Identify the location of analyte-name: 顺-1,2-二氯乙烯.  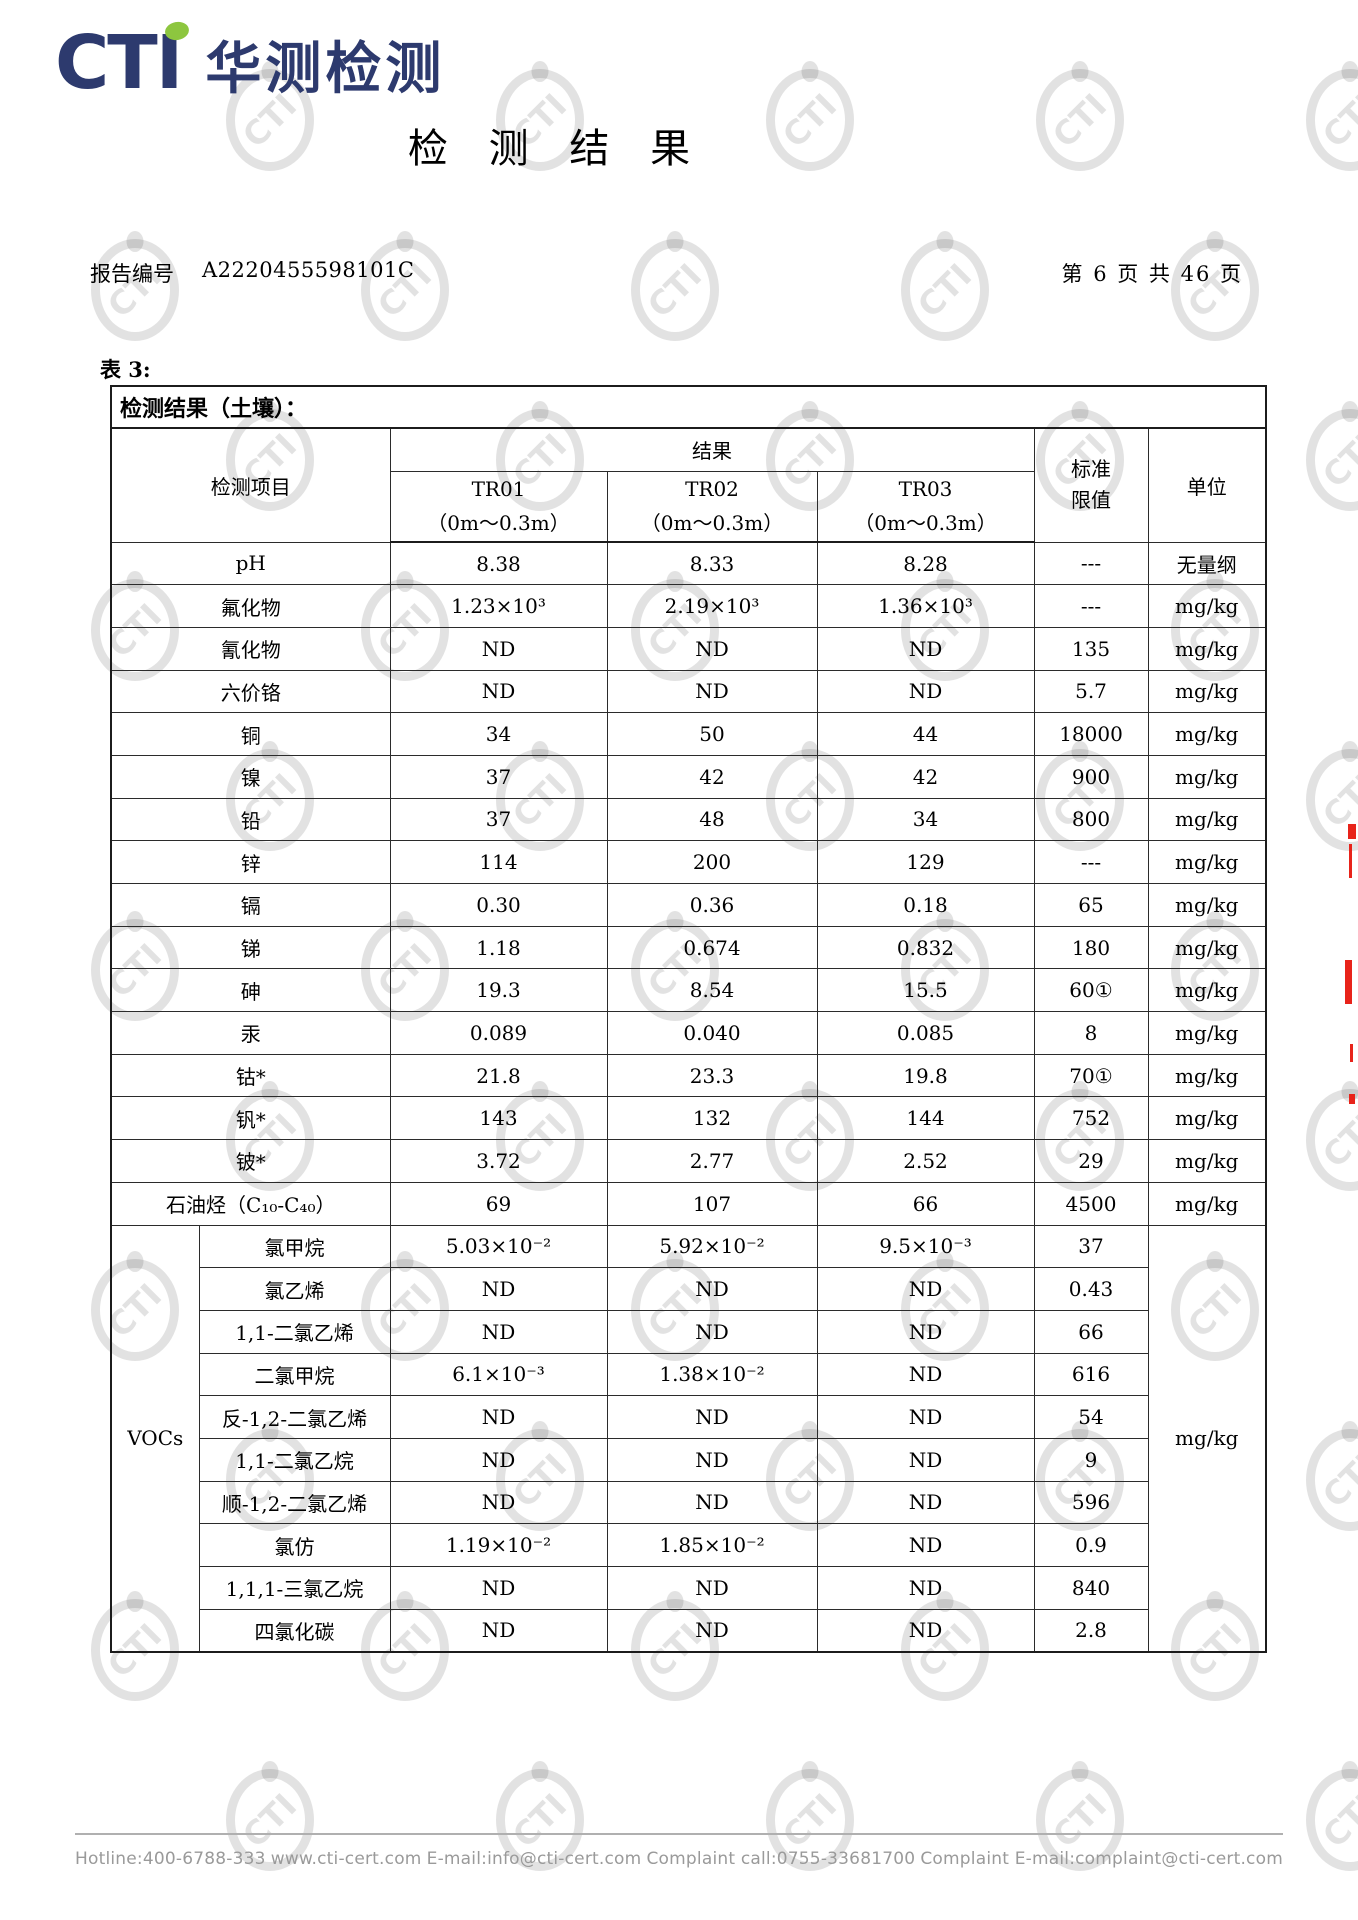
(294, 1502).